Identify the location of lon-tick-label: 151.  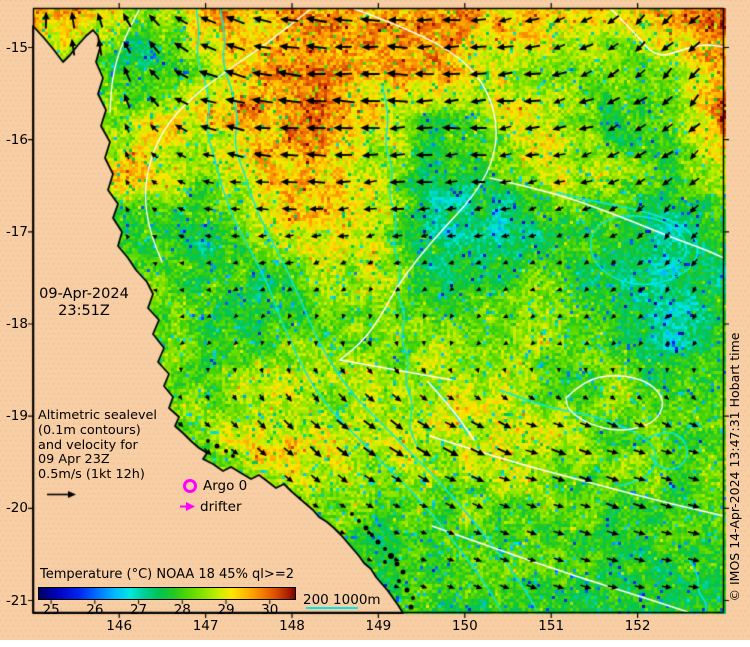
(551, 626).